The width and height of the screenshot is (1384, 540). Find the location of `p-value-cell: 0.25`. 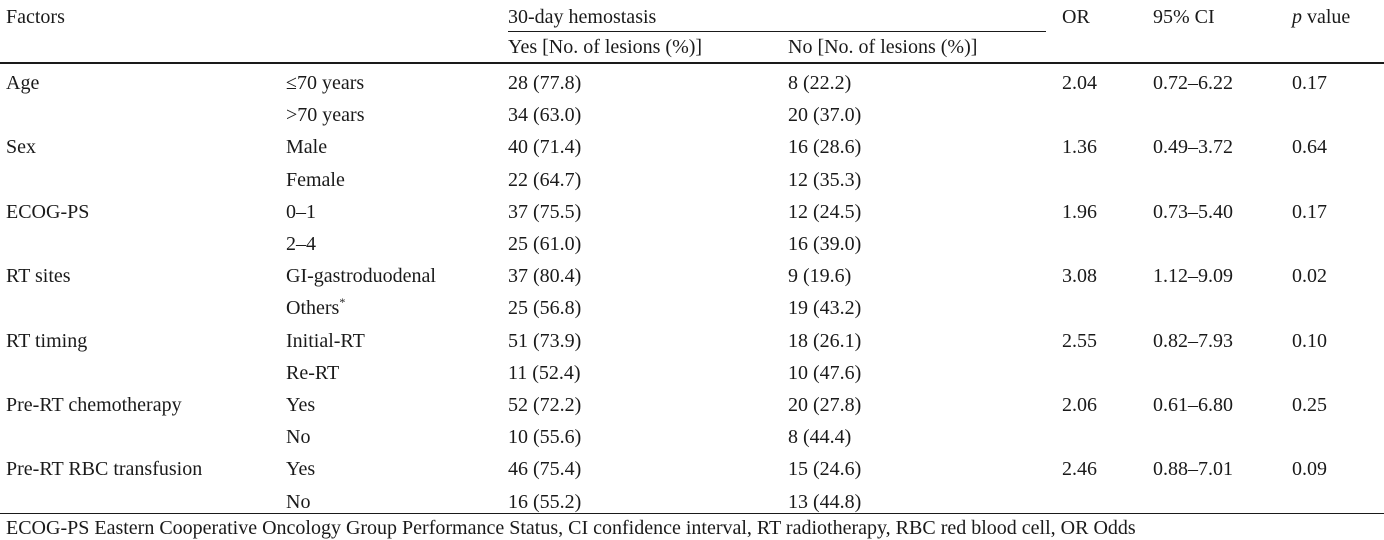

p-value-cell: 0.25 is located at coordinates (1309, 405).